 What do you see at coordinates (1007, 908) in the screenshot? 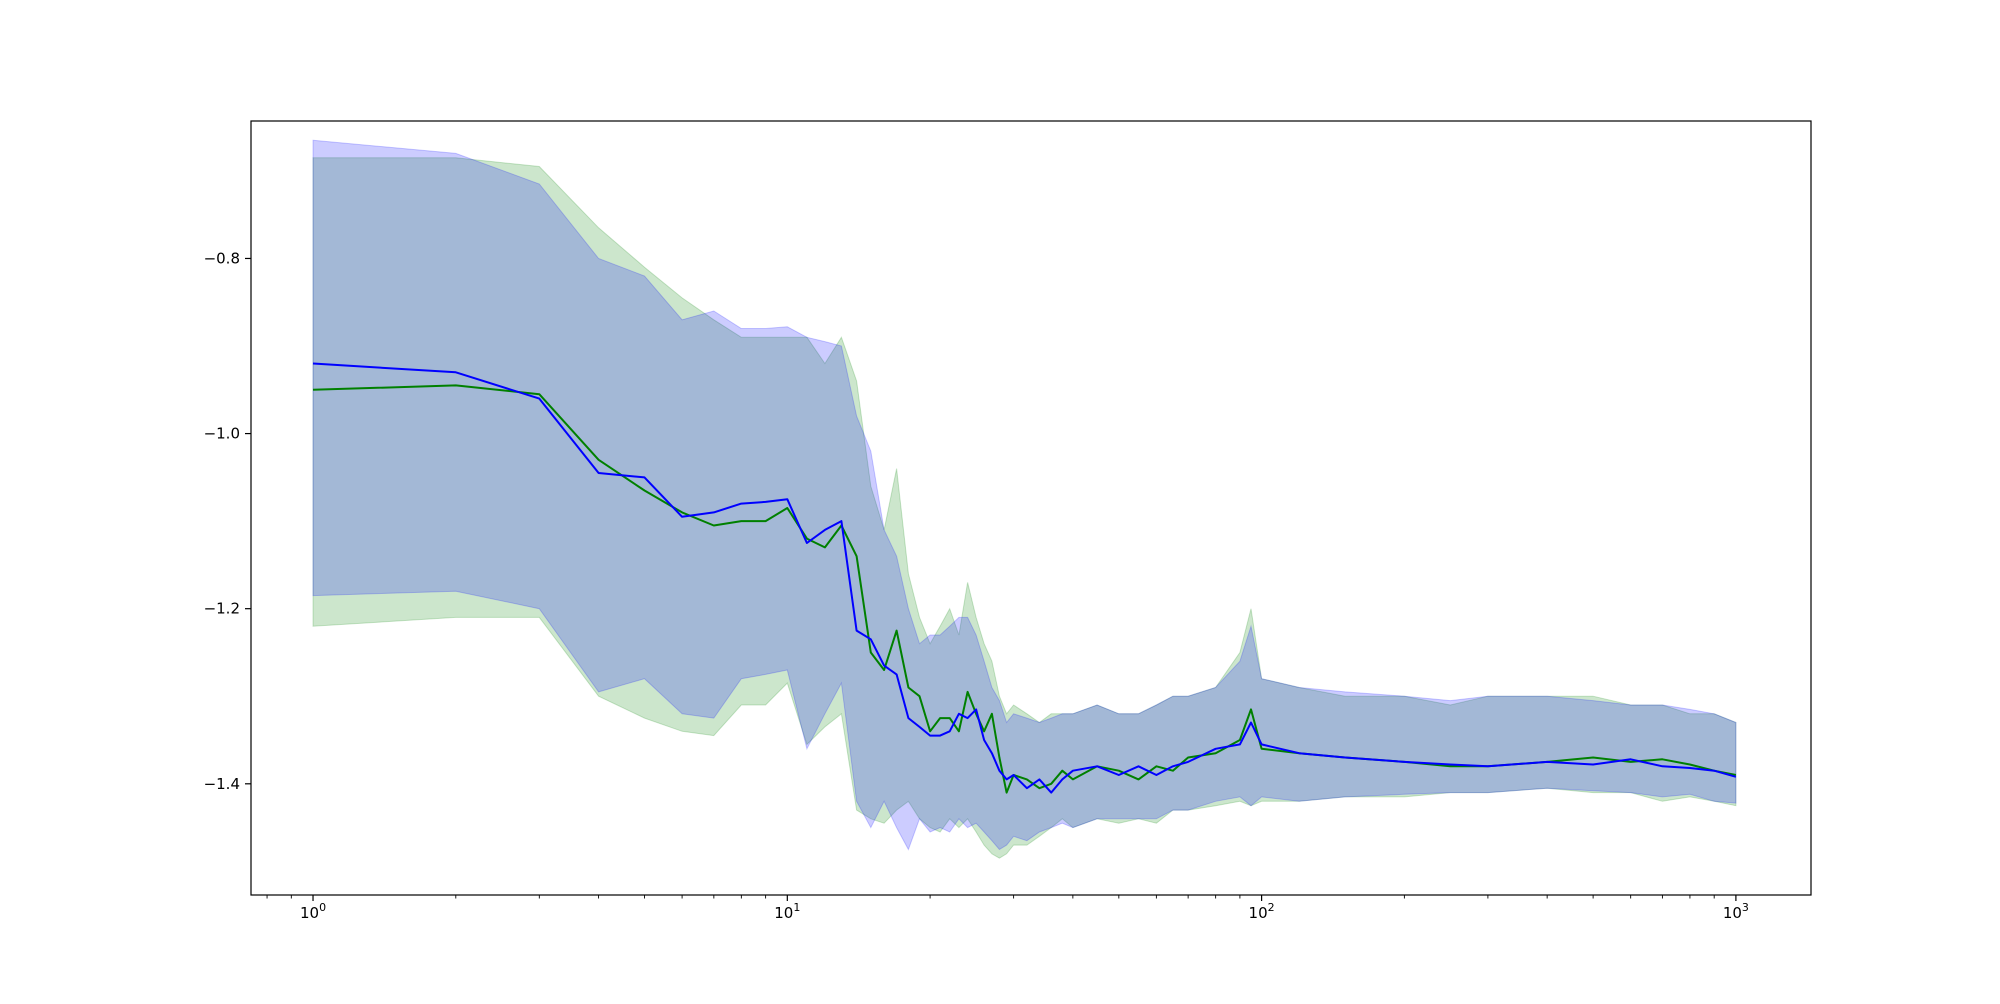
I see `x-axis: 10⁰ 10¹ 10² 10³` at bounding box center [1007, 908].